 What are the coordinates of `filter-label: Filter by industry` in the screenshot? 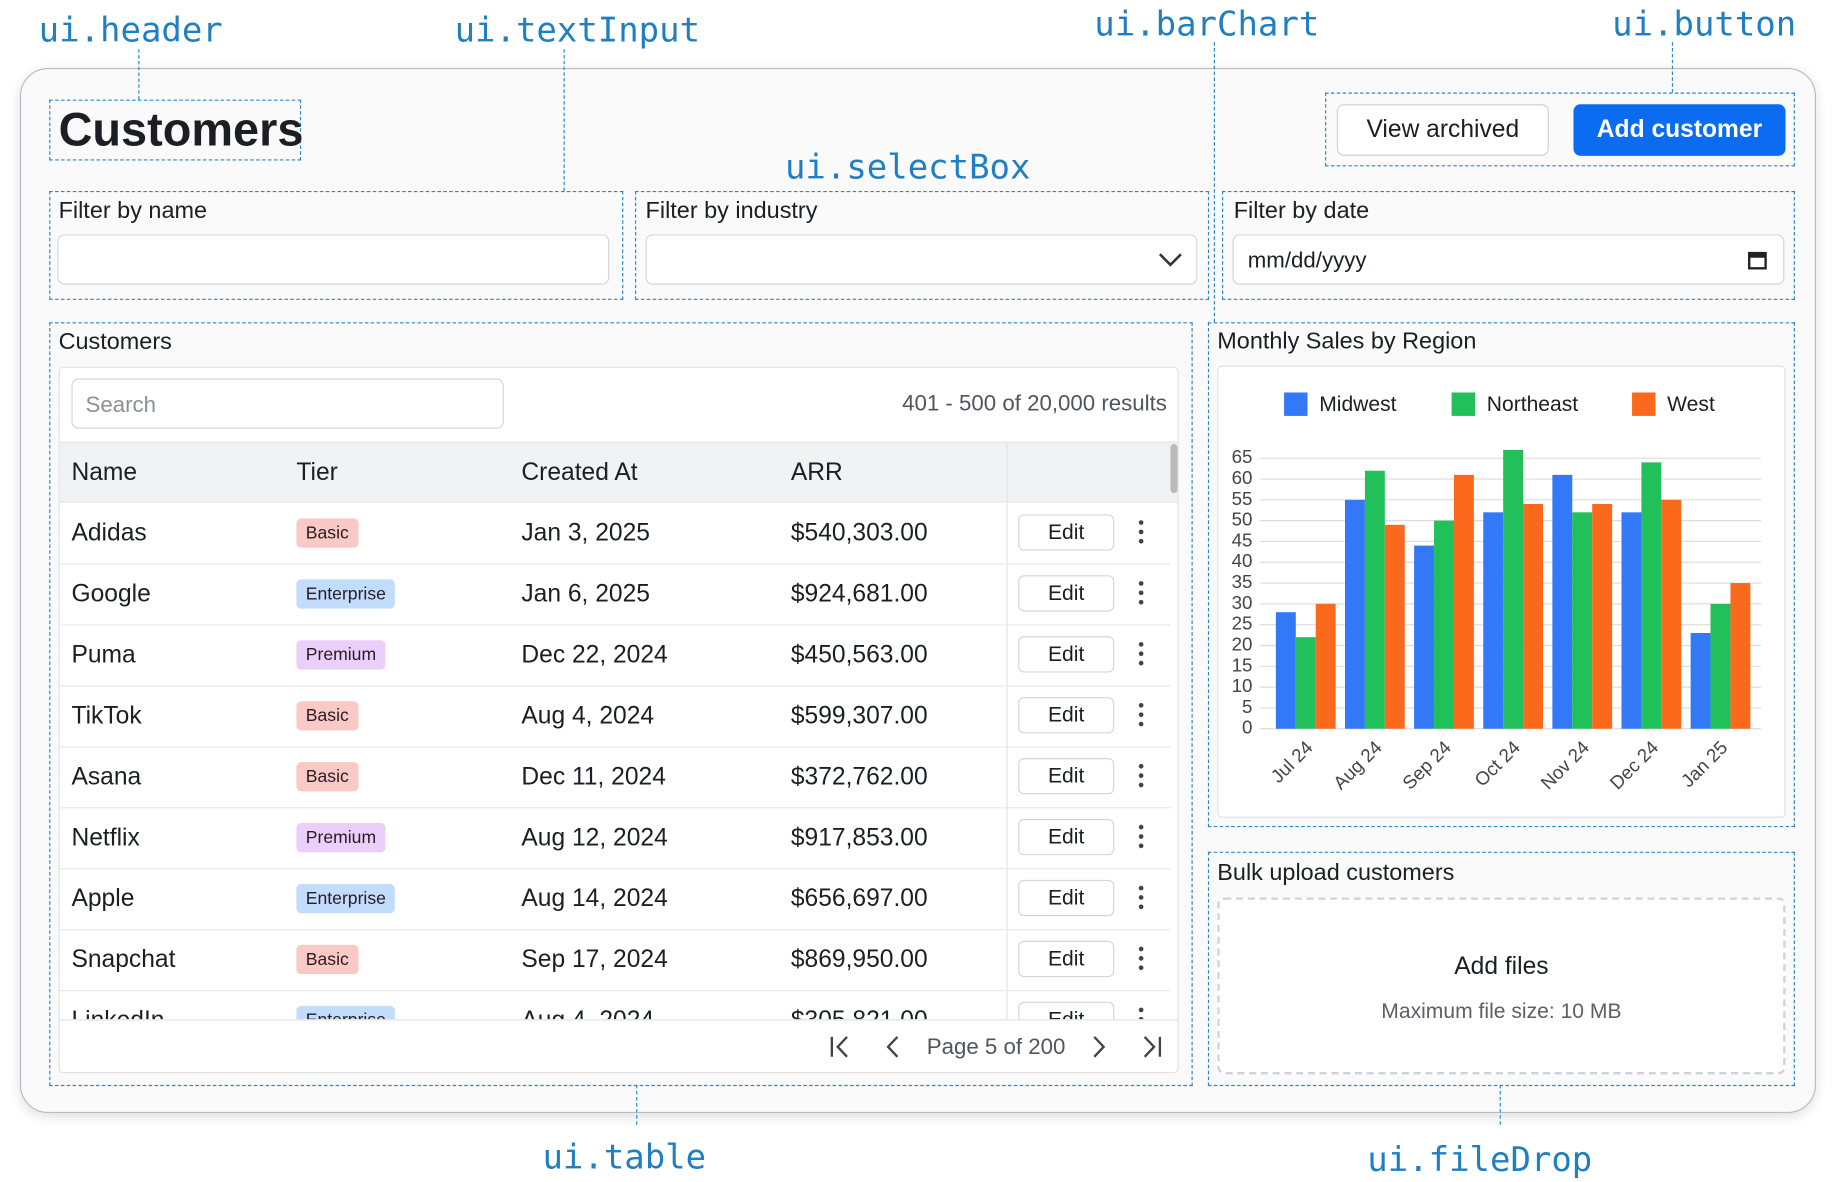 It's located at (731, 211).